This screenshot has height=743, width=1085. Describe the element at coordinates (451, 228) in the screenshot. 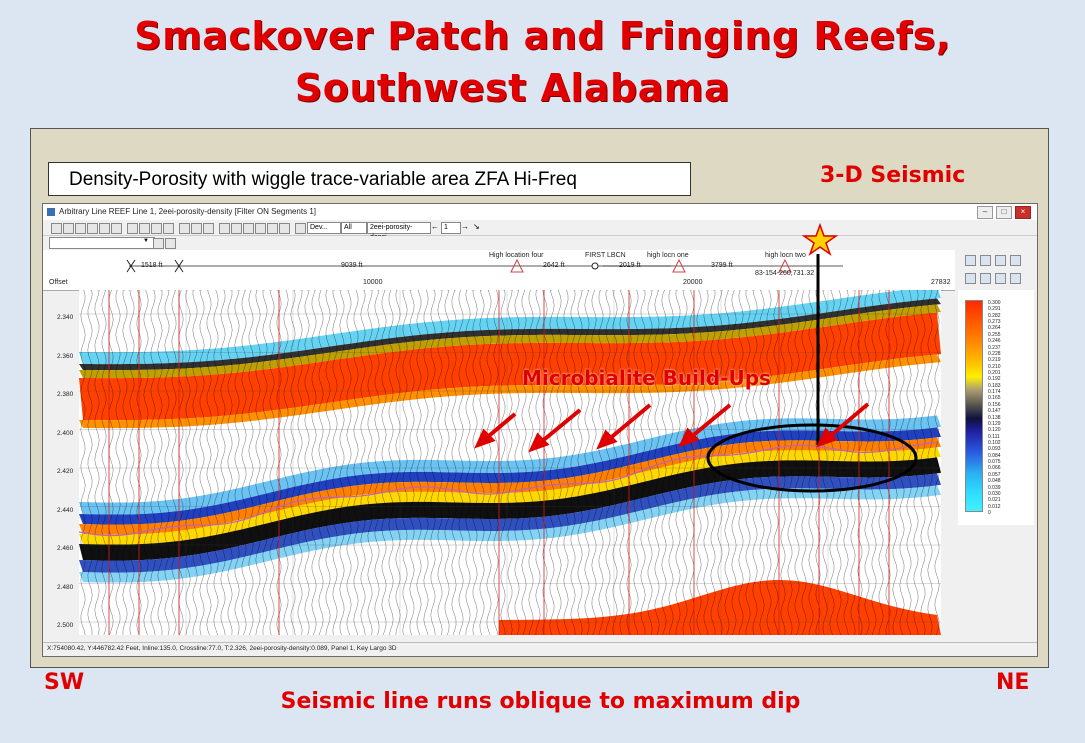

I see `page-input: 1` at that location.